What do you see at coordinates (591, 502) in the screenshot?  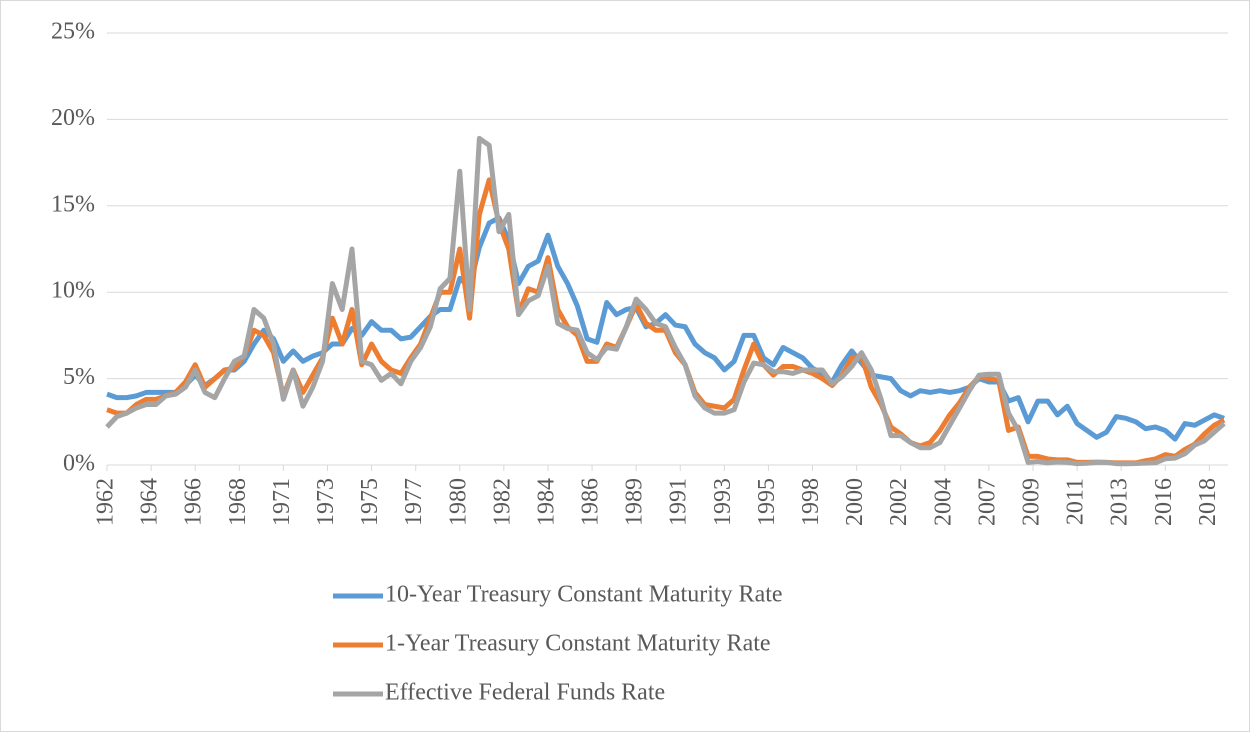 I see `x-tick-label: 1986` at bounding box center [591, 502].